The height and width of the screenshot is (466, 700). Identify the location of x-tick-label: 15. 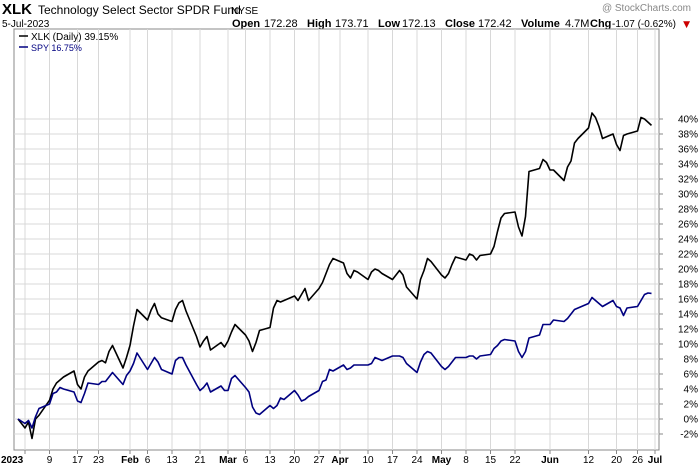
(491, 460).